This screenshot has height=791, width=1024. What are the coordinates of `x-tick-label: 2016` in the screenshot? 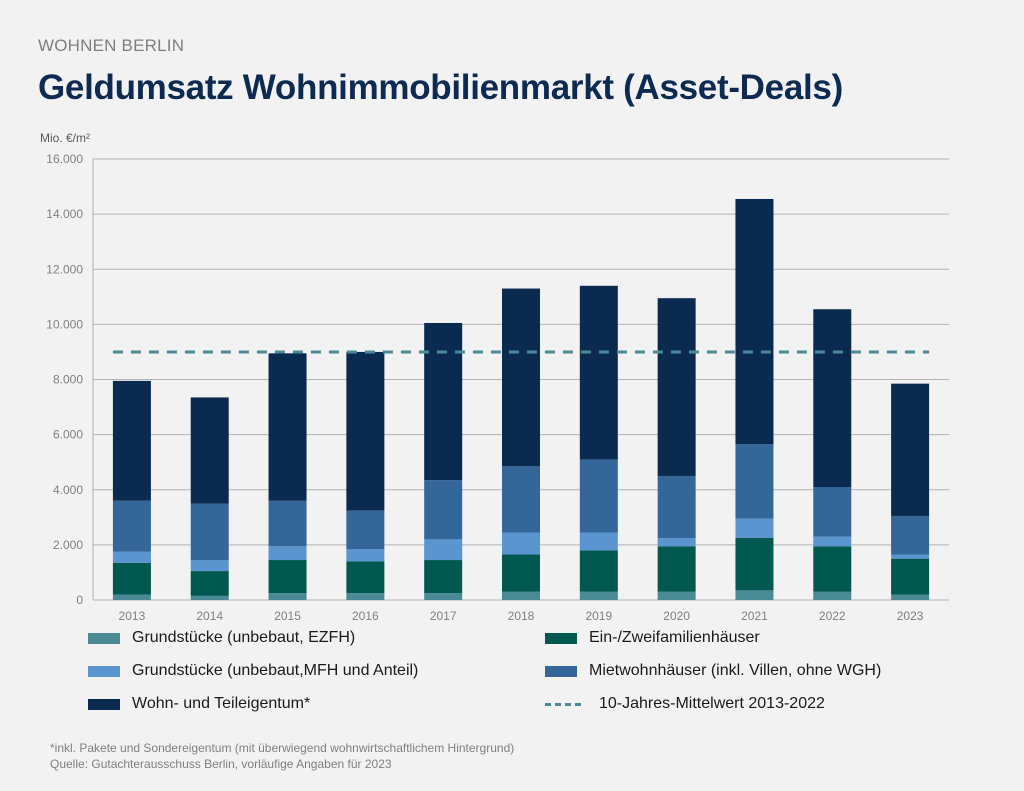 It's located at (365, 616).